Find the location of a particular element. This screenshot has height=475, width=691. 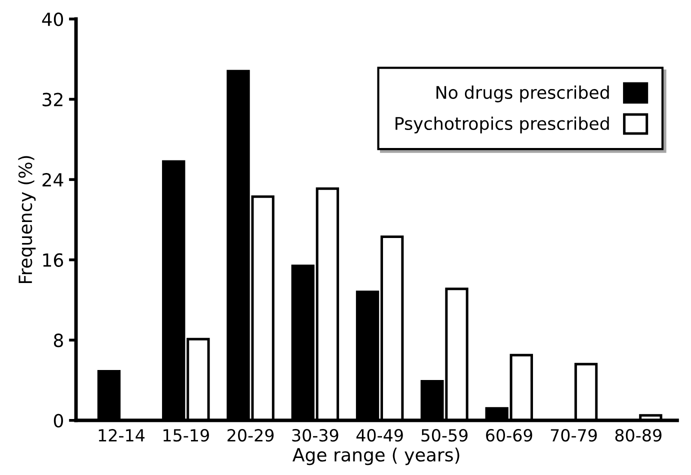

x-tick-label: 60-69 is located at coordinates (509, 435).